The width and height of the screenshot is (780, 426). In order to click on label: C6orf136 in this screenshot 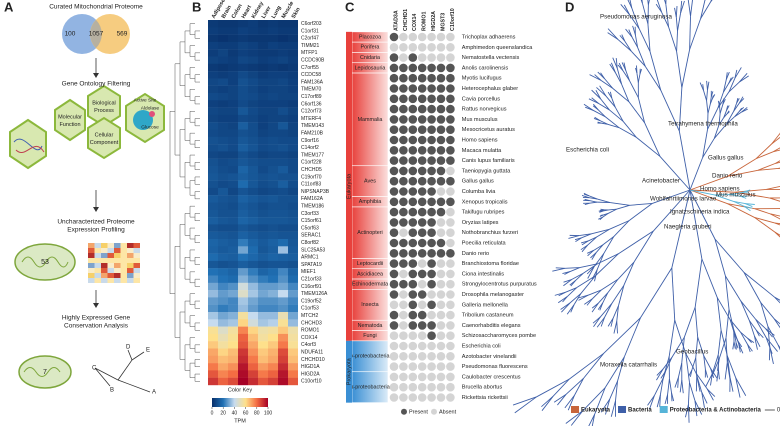, I will do `click(311, 104)`.